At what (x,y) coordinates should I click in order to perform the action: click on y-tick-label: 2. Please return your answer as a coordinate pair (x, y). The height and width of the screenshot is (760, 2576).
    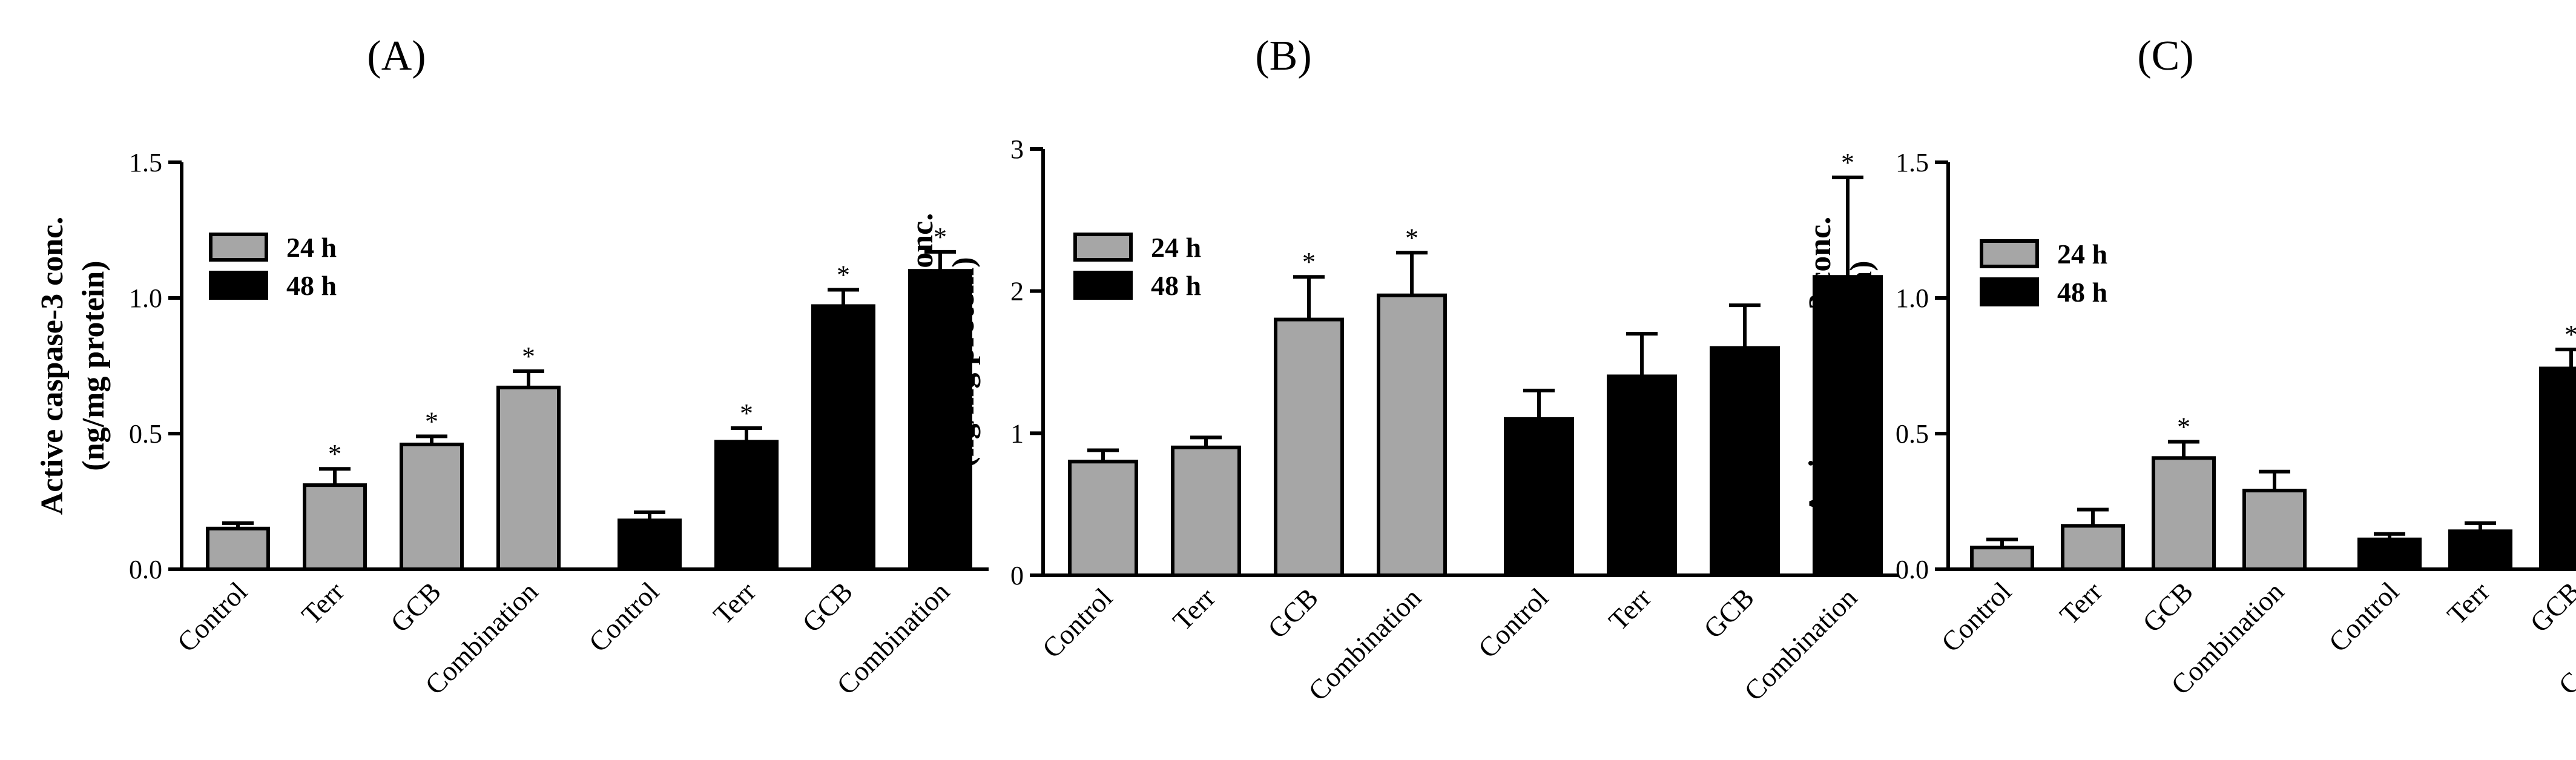
    Looking at the image, I should click on (1017, 291).